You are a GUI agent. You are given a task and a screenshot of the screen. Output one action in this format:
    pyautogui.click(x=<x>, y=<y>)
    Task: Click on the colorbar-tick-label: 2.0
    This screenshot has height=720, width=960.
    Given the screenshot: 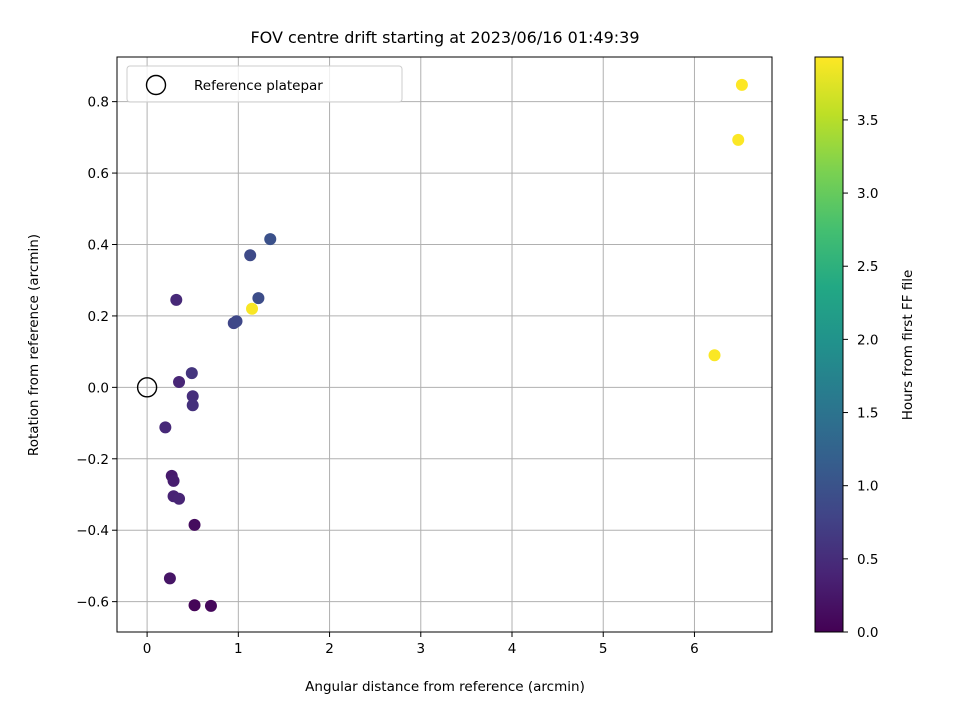 What is the action you would take?
    pyautogui.click(x=867, y=340)
    